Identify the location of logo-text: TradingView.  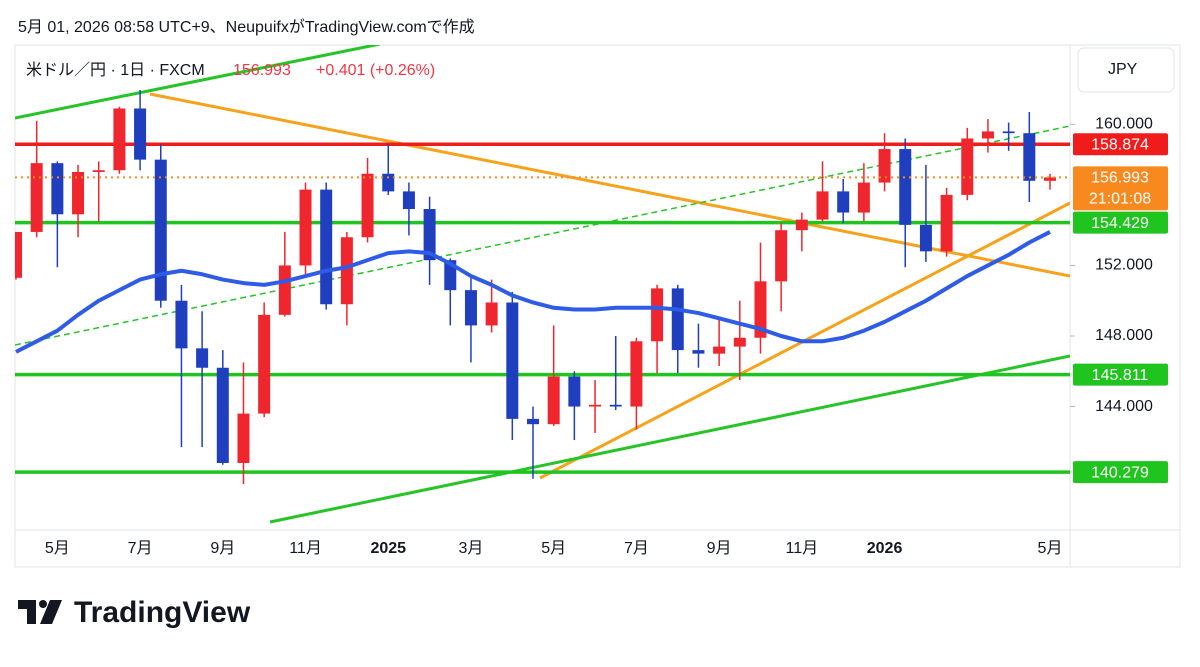
(162, 612).